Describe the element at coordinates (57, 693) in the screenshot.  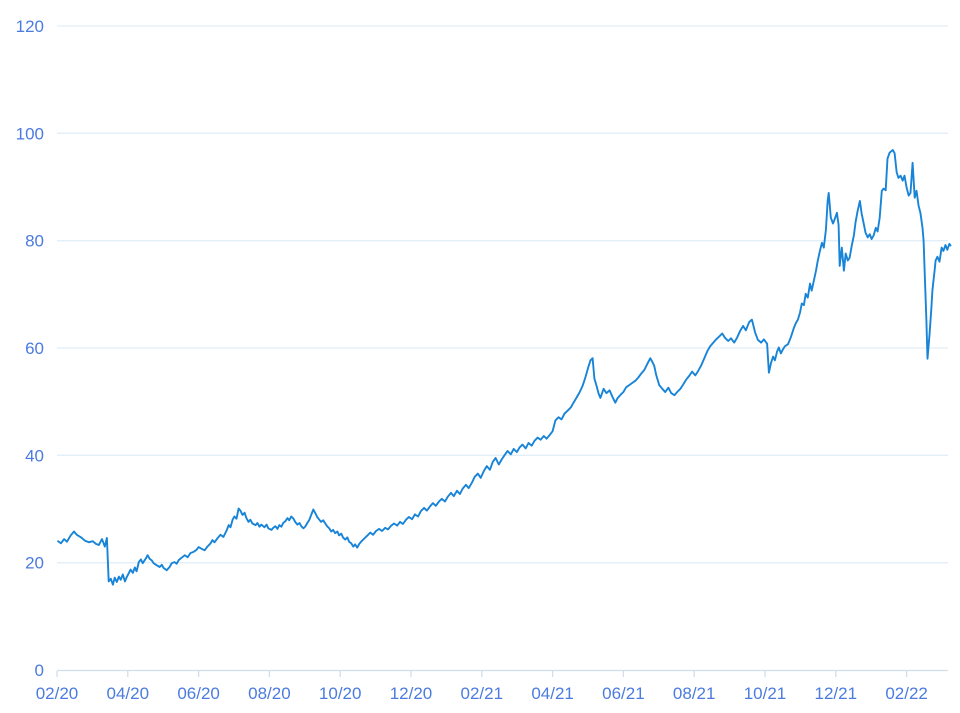
I see `x-axis-label: 02/20` at that location.